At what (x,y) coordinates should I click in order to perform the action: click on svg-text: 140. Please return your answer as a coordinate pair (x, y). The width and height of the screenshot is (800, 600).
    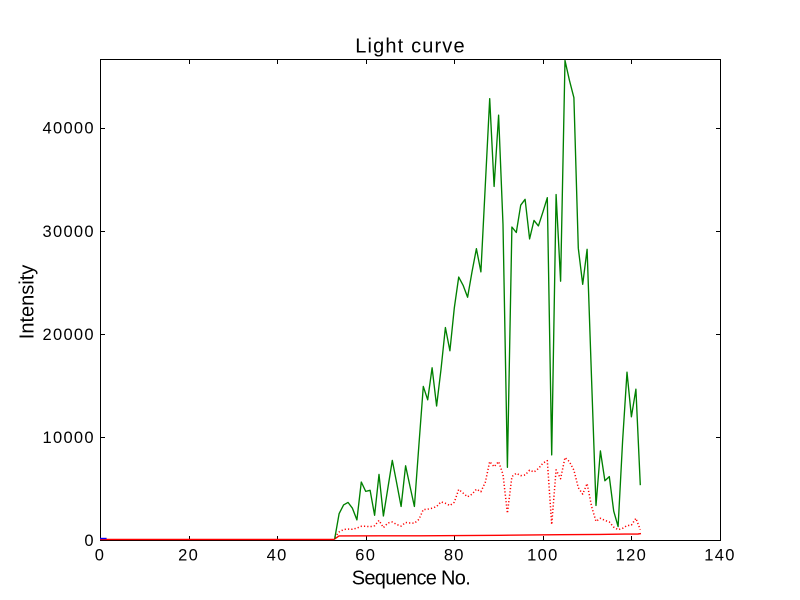
    Looking at the image, I should click on (719, 556).